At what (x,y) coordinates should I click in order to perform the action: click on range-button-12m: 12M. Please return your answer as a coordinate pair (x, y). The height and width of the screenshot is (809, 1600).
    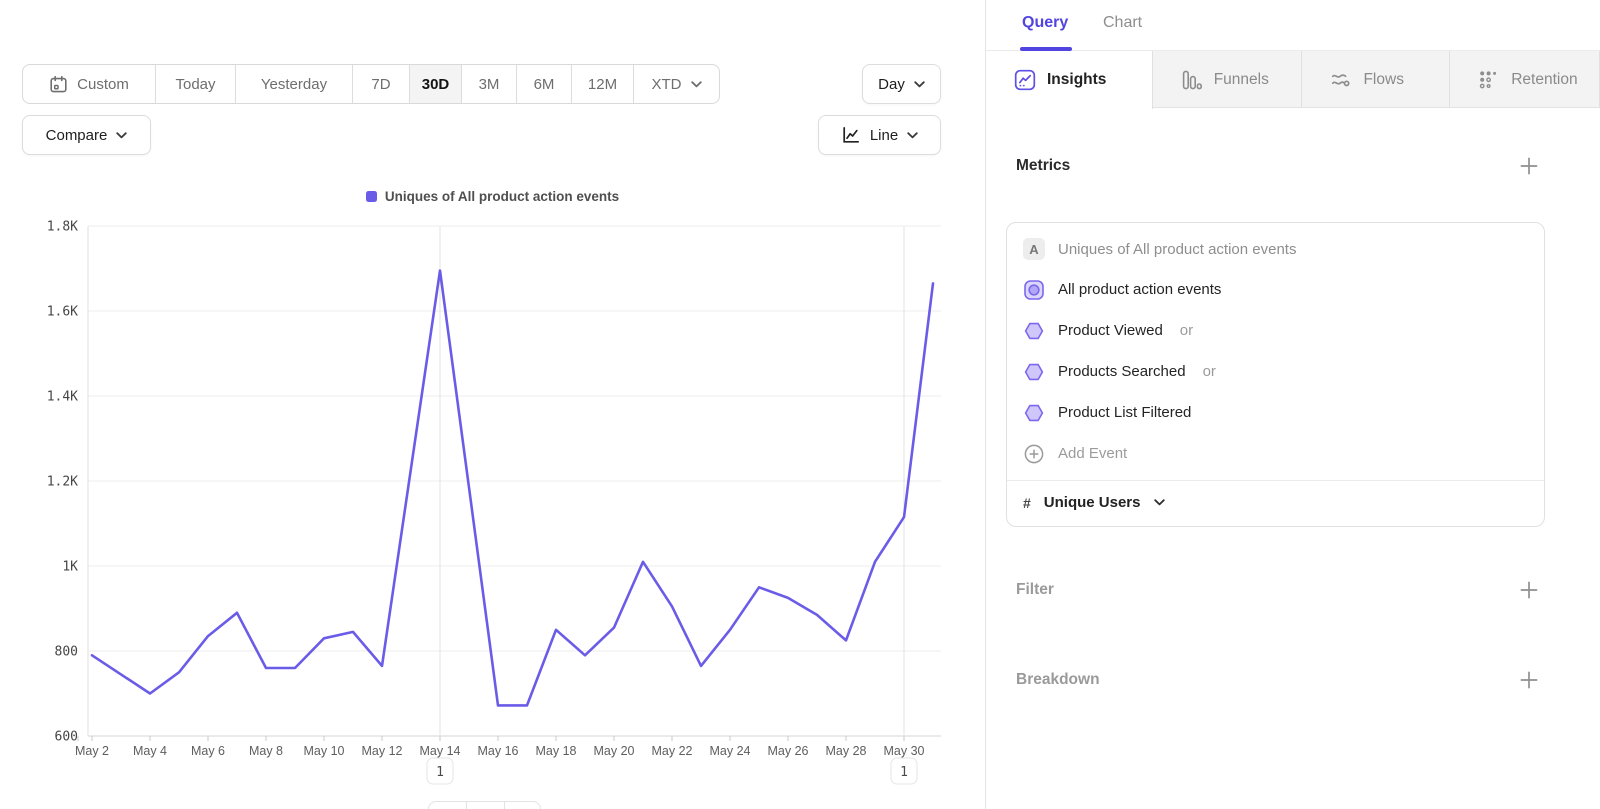
    Looking at the image, I should click on (603, 84).